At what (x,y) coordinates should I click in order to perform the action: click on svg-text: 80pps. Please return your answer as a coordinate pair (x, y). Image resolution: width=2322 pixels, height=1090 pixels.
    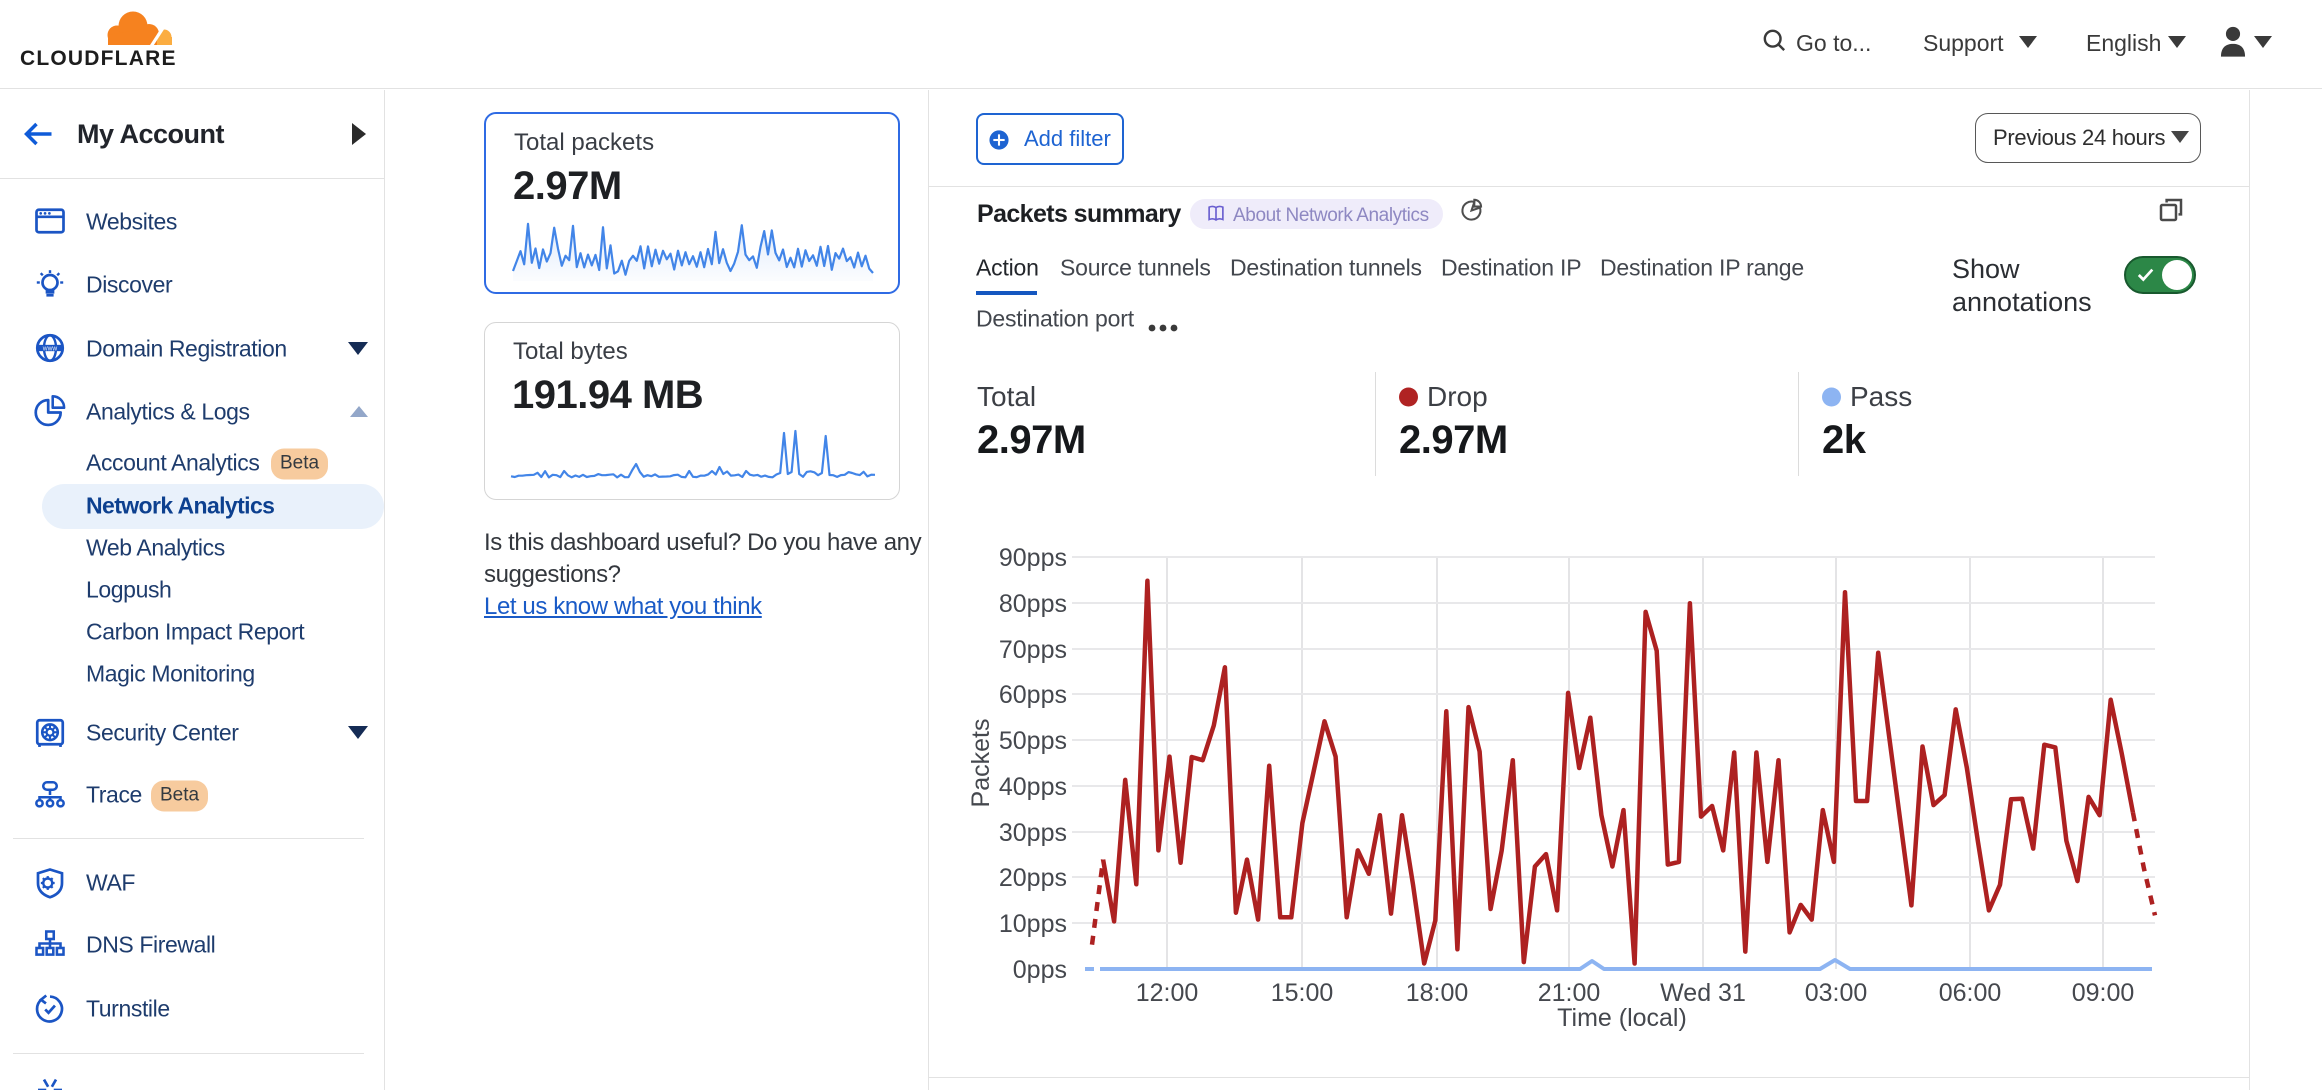
    Looking at the image, I should click on (1033, 604).